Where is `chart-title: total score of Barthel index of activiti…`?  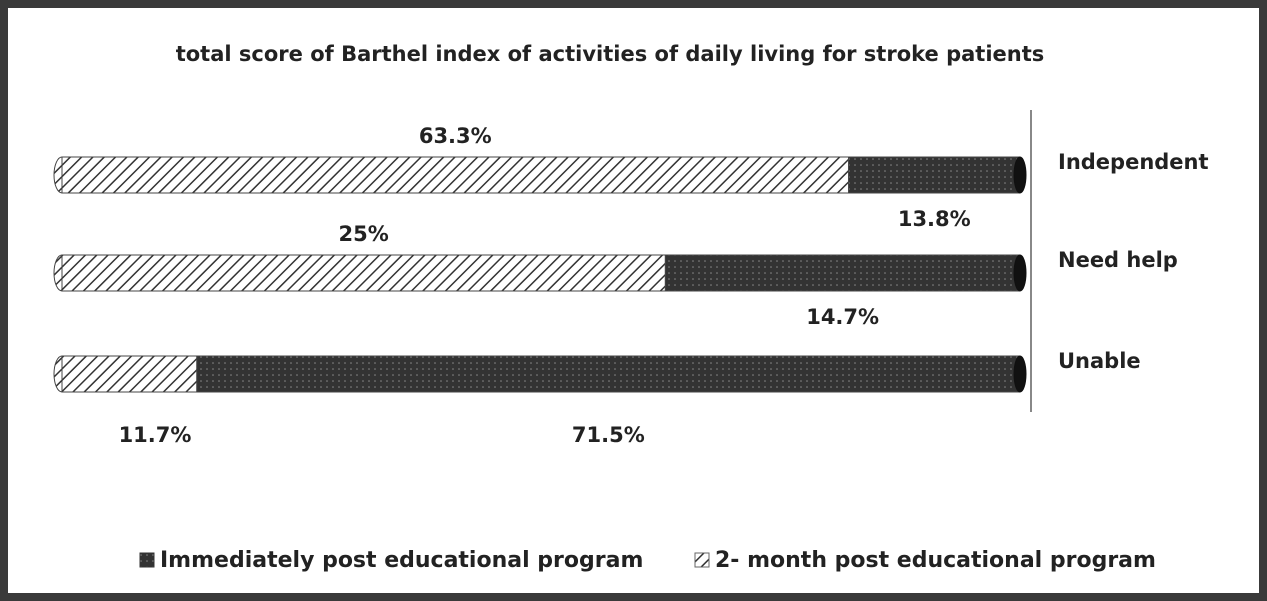 chart-title: total score of Barthel index of activiti… is located at coordinates (610, 54).